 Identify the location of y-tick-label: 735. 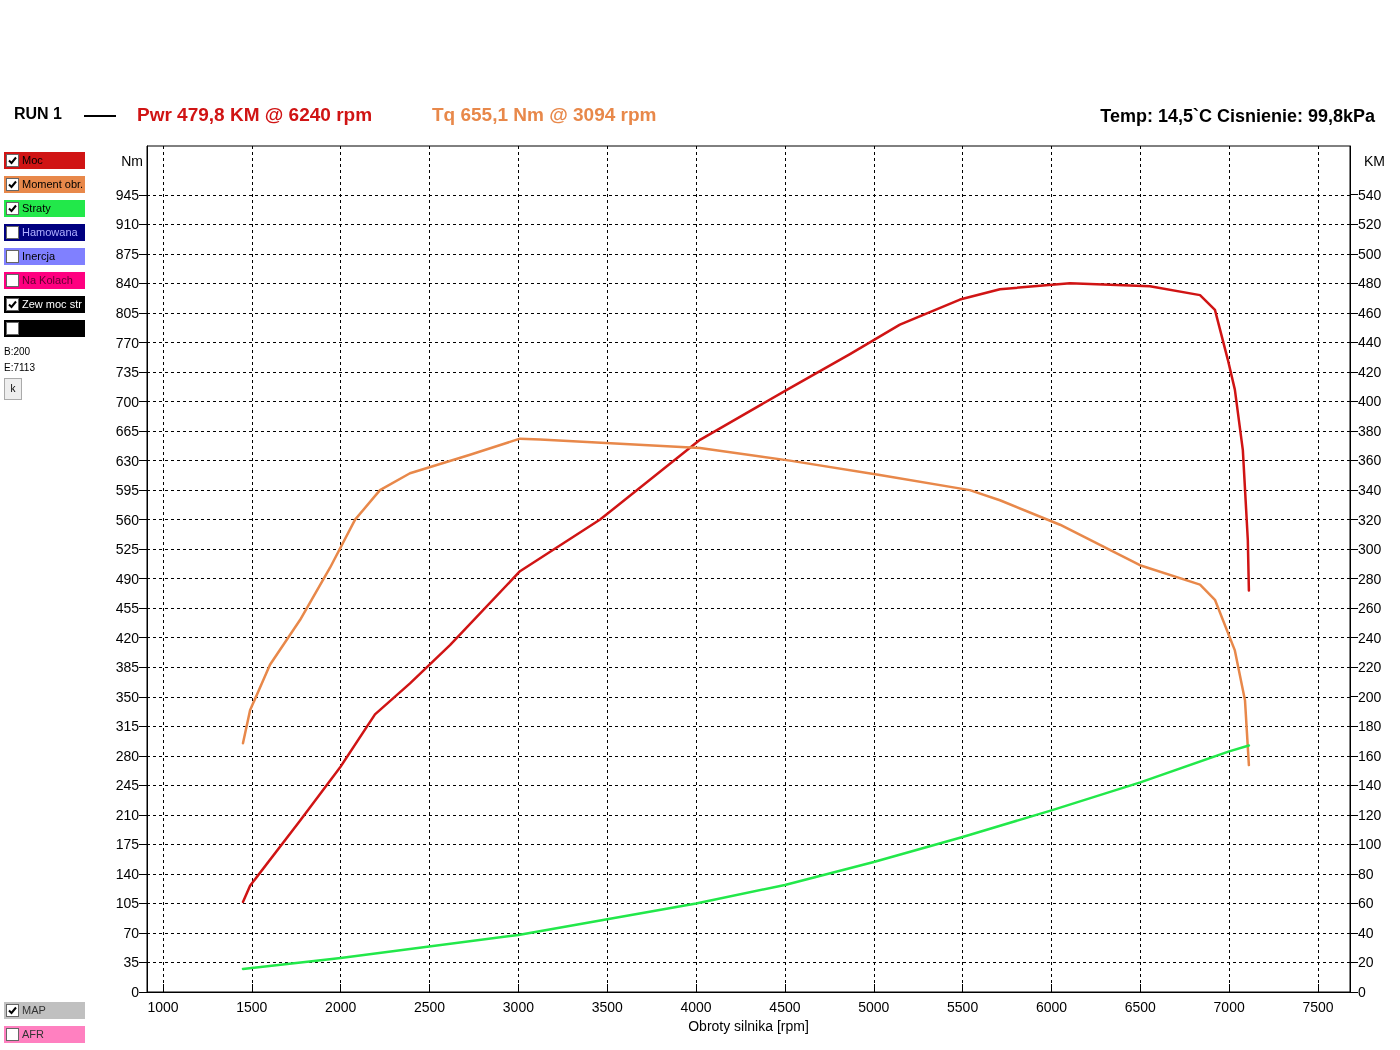
(127, 372).